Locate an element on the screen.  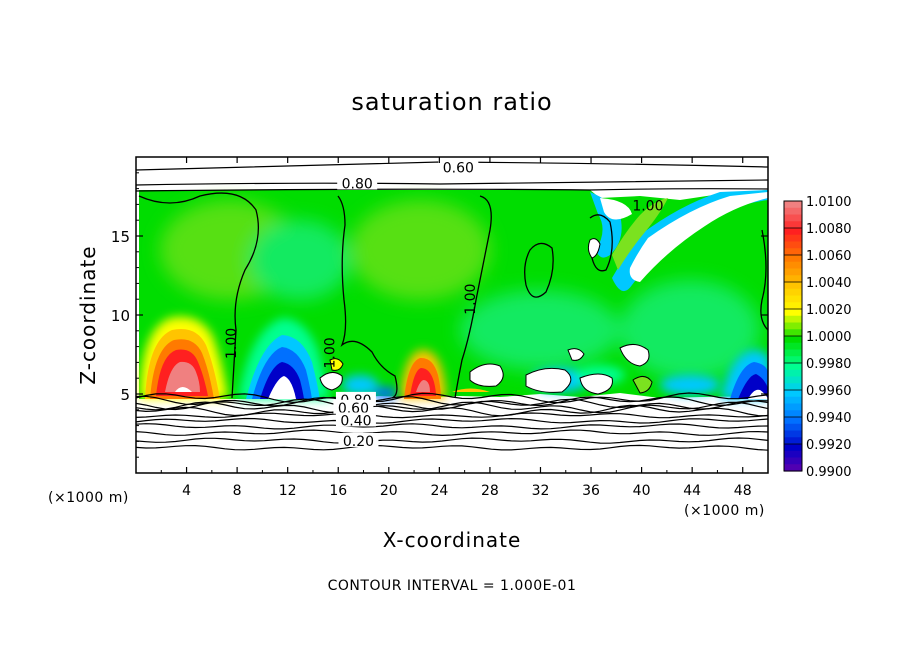
colorbar-label: 0.9940 is located at coordinates (829, 418).